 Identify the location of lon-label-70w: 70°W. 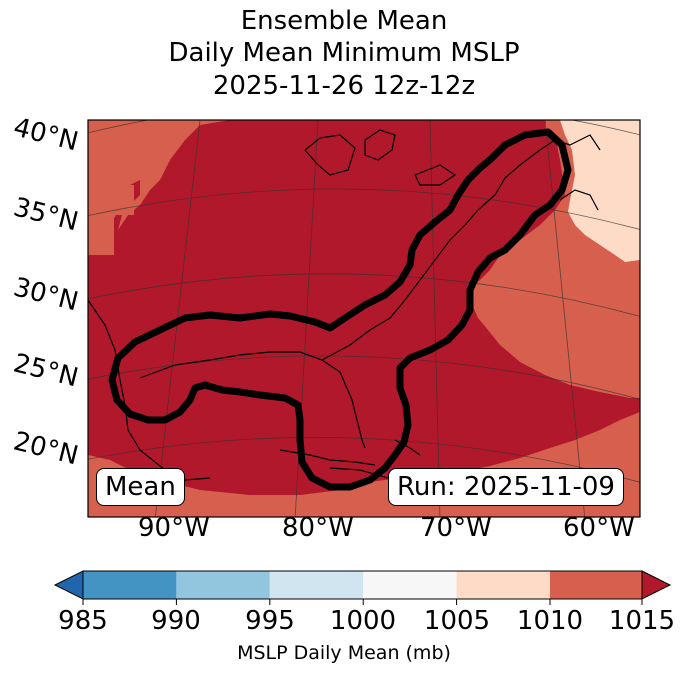
(456, 528).